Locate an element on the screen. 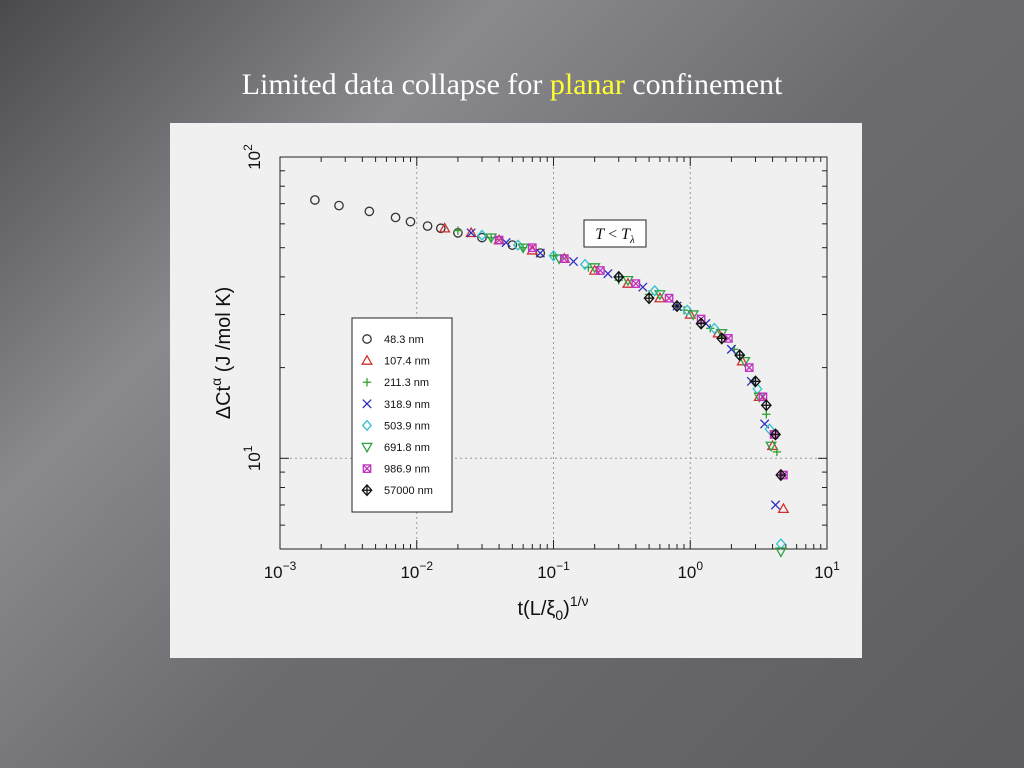  legend-entry: 48.3 nm is located at coordinates (393, 340).